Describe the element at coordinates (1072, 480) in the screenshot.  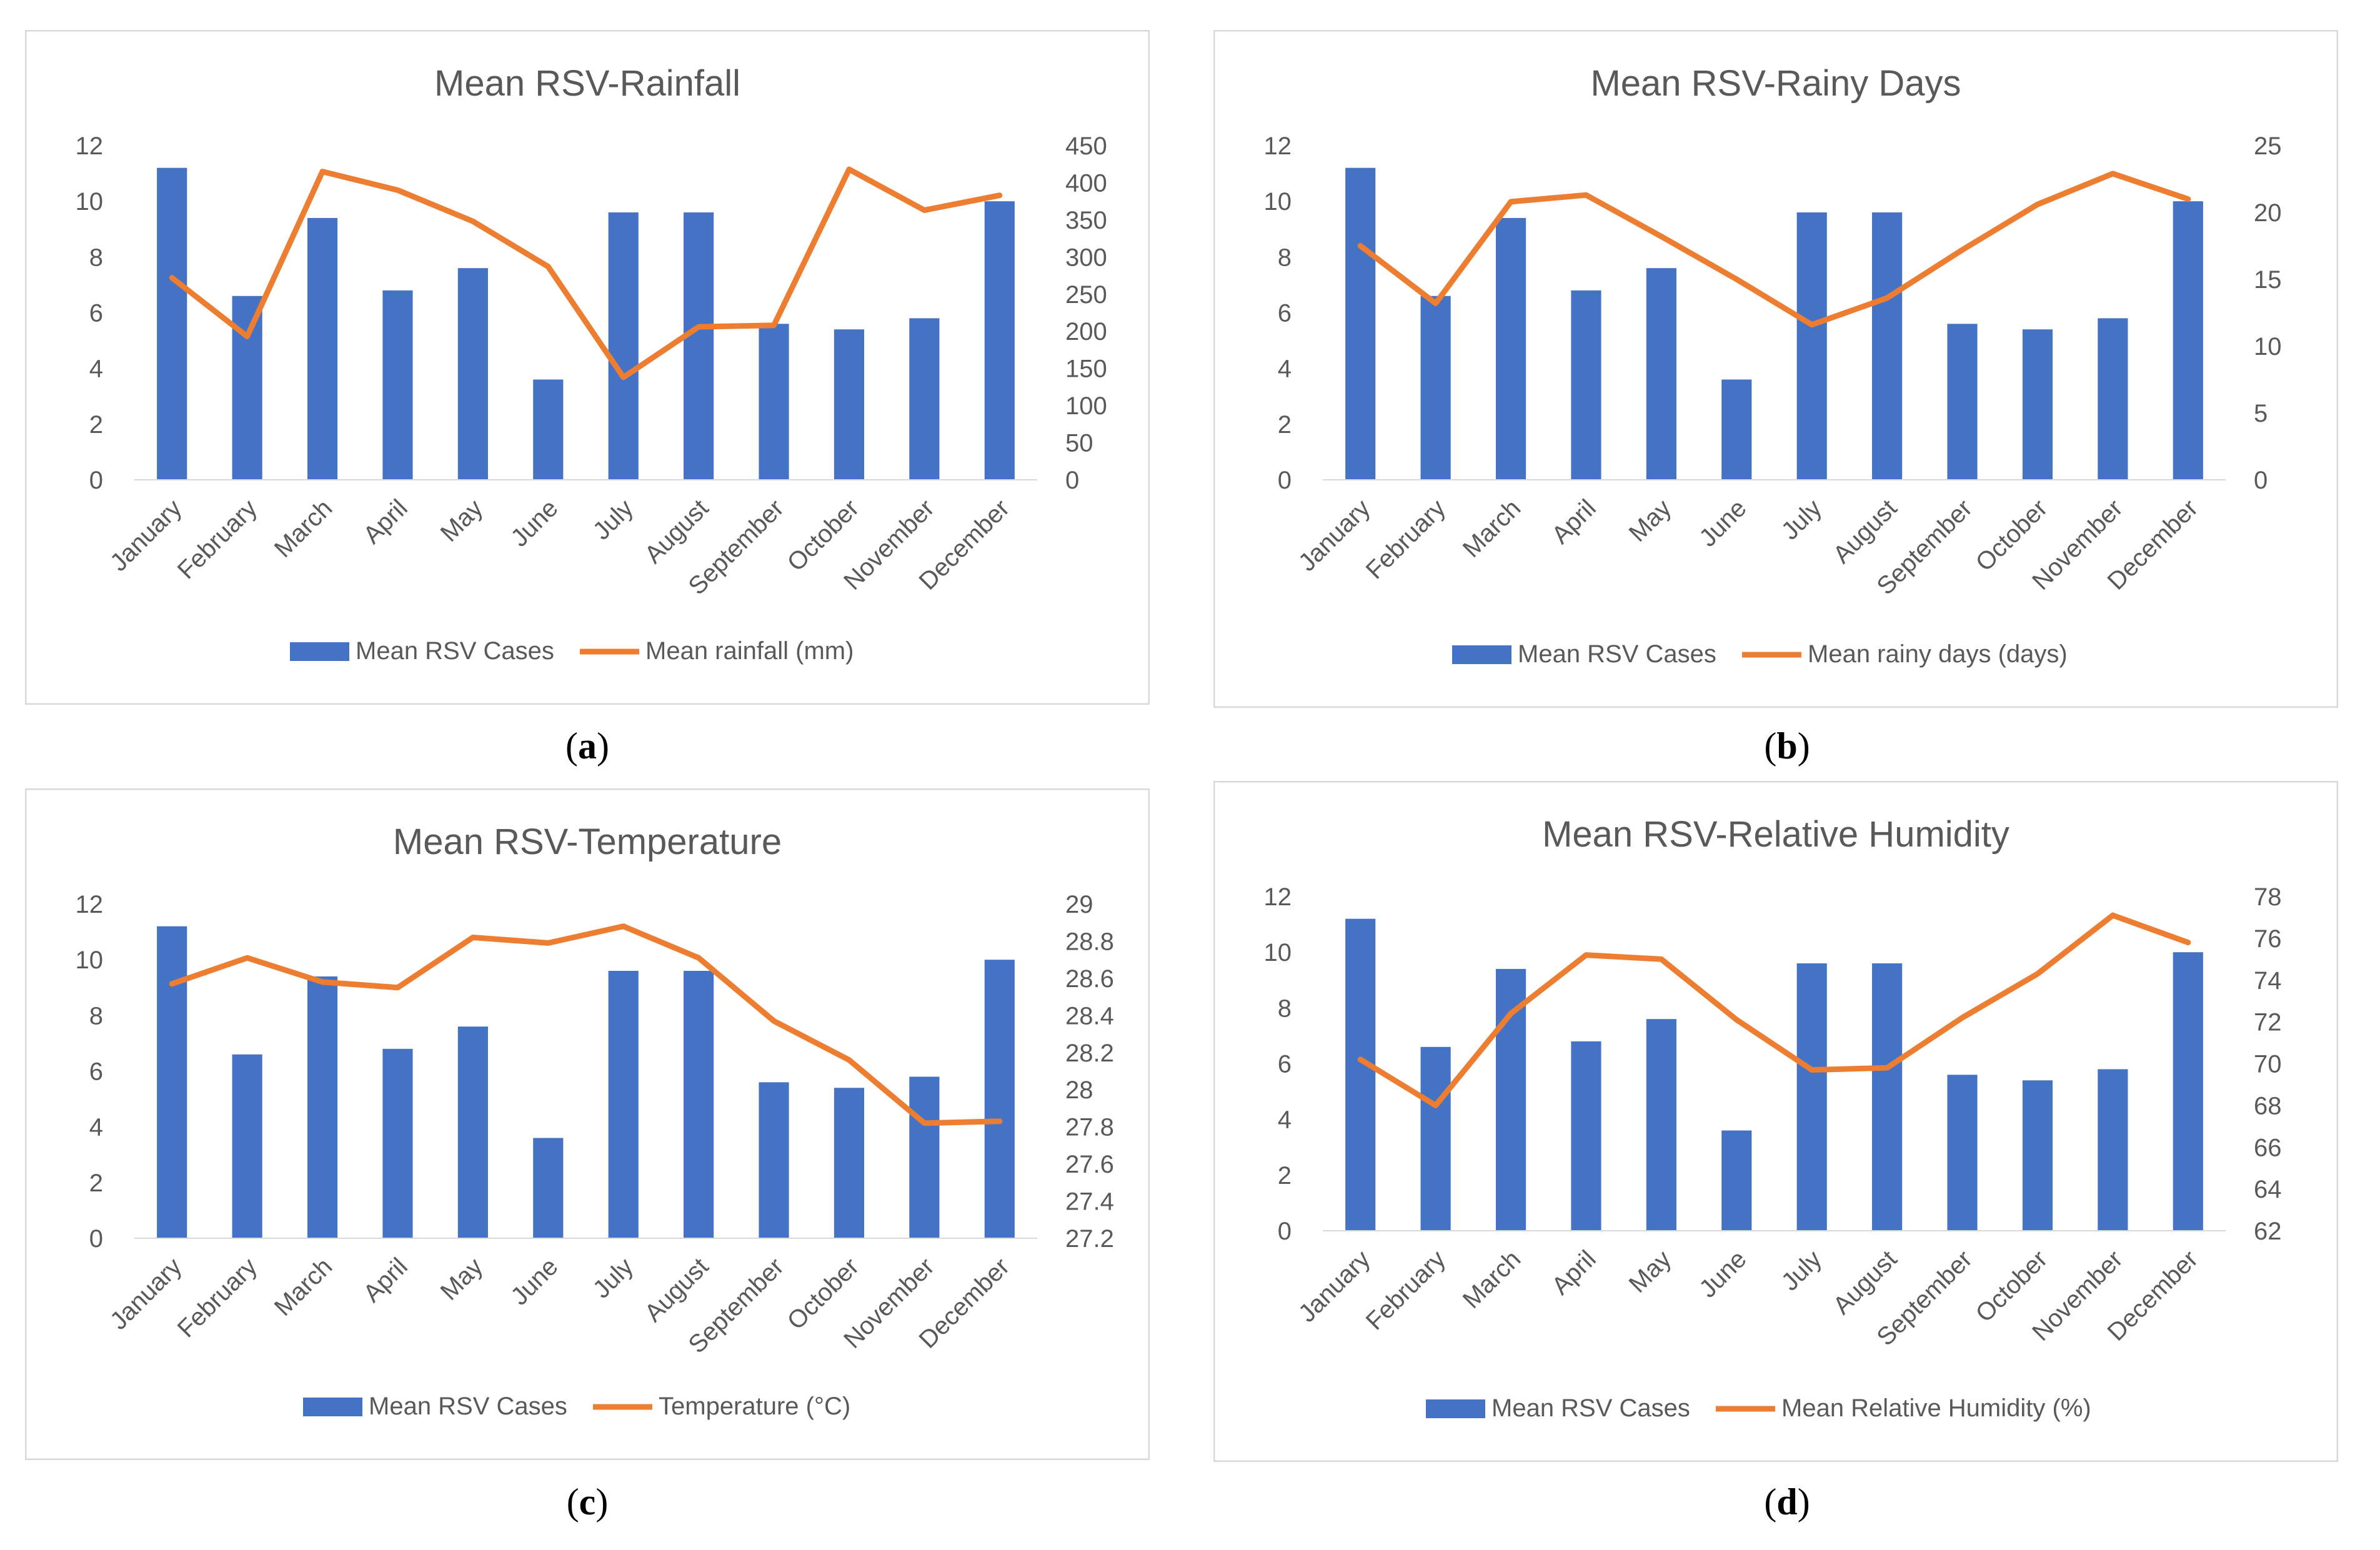
I see `y-right-tick-label: 0` at that location.